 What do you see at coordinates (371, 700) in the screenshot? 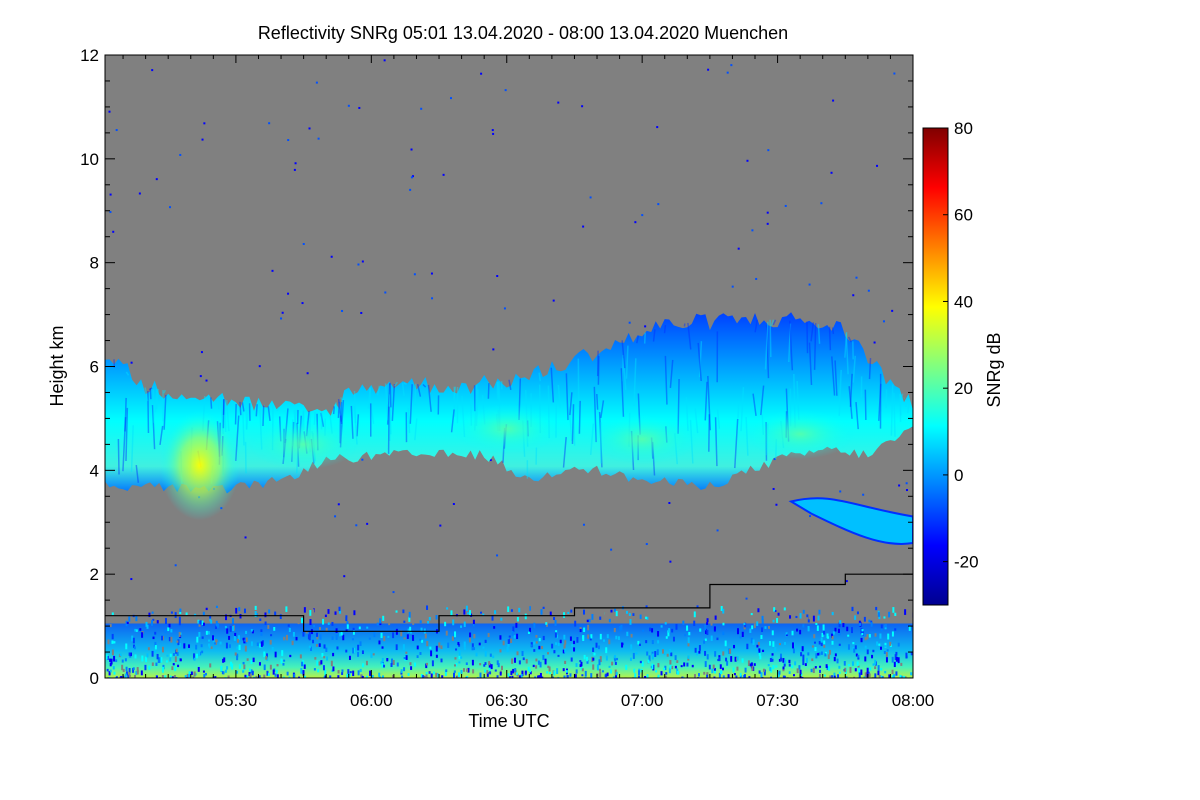
I see `x-tick-label: 06:00` at bounding box center [371, 700].